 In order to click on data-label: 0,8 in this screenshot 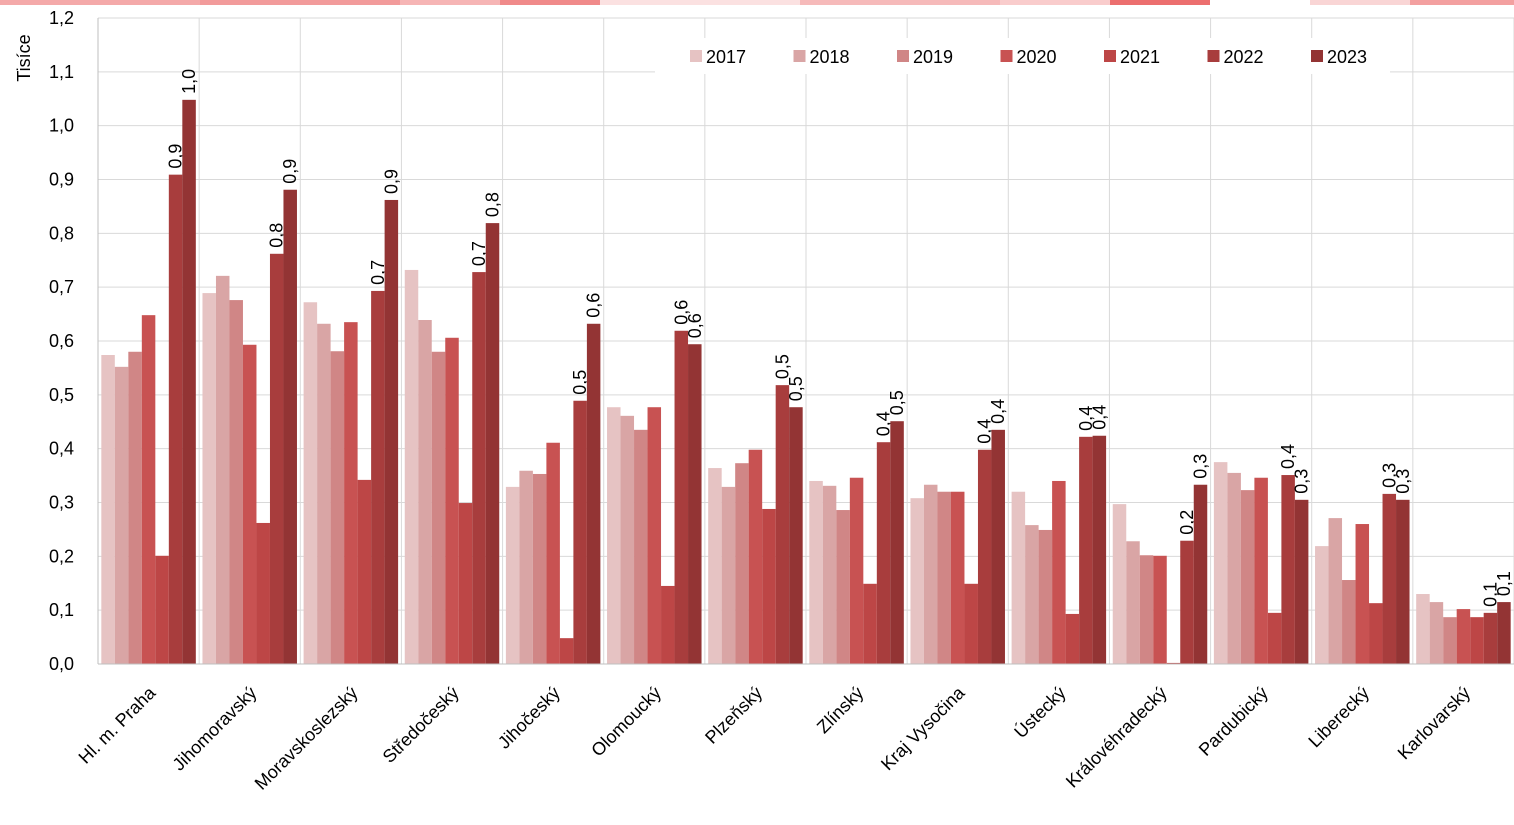, I will do `click(493, 204)`.